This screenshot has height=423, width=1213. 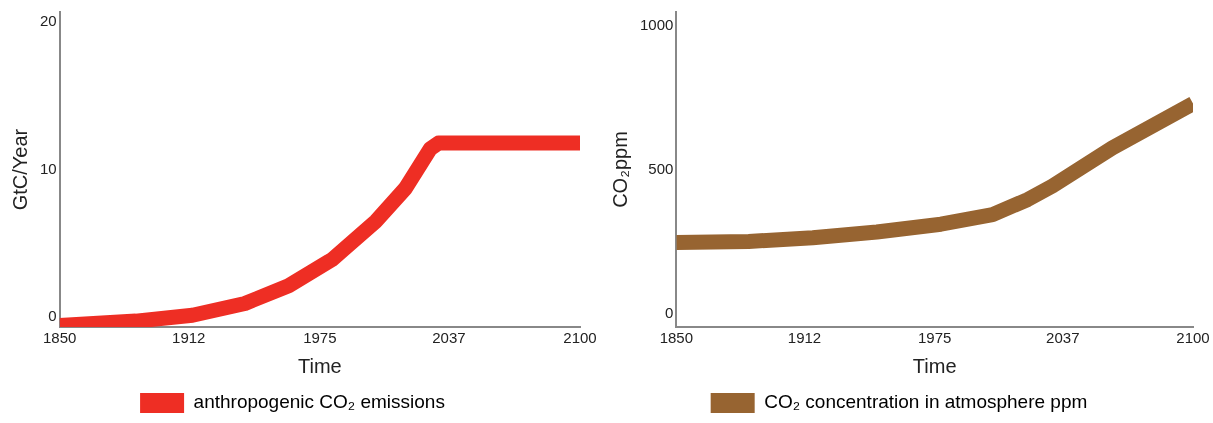 I want to click on y-tick-label: 1000, so click(x=656, y=25).